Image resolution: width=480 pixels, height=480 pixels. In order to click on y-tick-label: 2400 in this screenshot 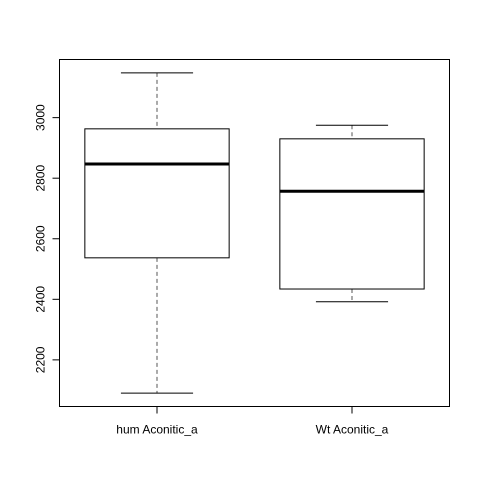, I will do `click(41, 299)`.